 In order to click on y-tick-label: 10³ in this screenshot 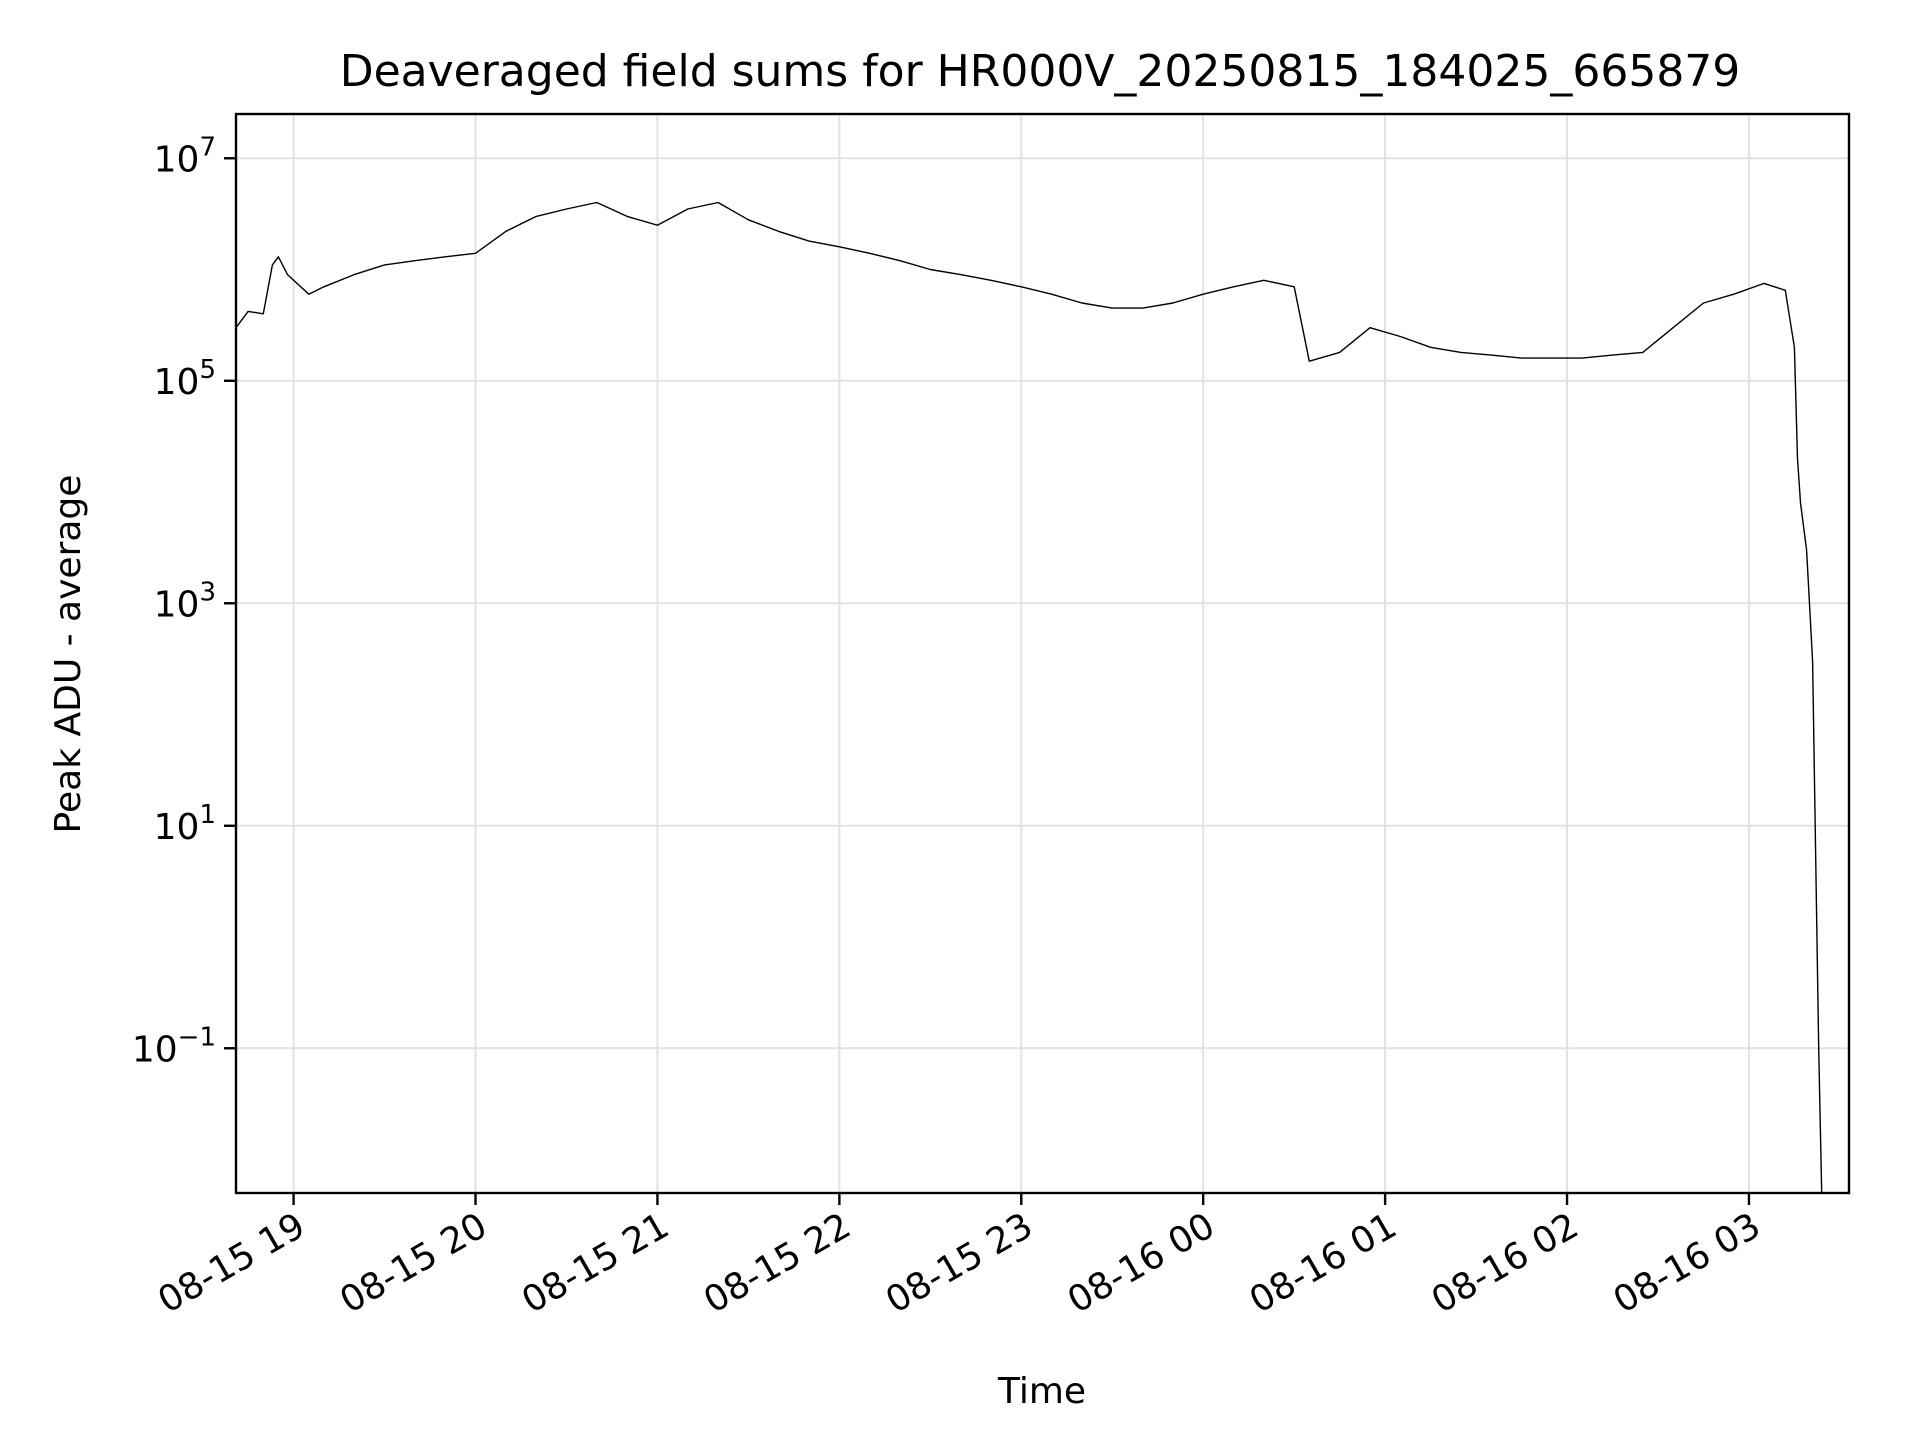, I will do `click(185, 601)`.